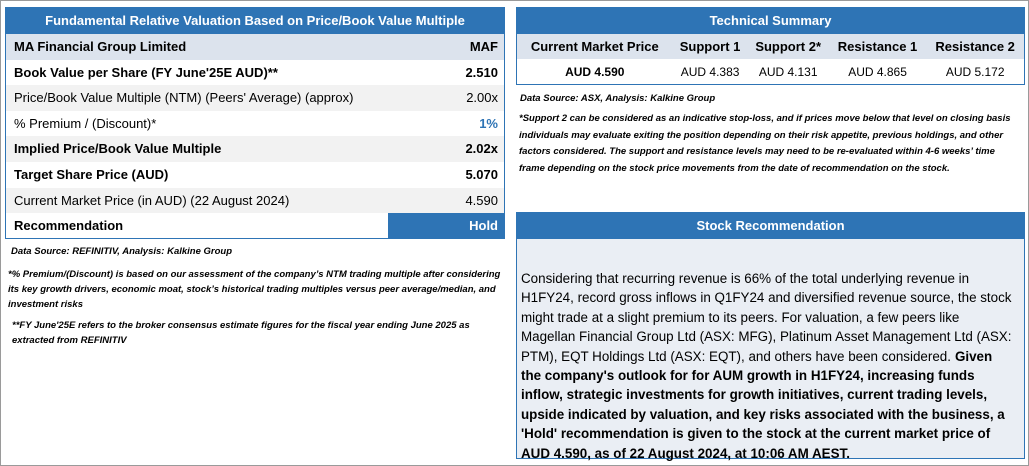  What do you see at coordinates (877, 71) in the screenshot?
I see `value-cell: AUD 4.865` at bounding box center [877, 71].